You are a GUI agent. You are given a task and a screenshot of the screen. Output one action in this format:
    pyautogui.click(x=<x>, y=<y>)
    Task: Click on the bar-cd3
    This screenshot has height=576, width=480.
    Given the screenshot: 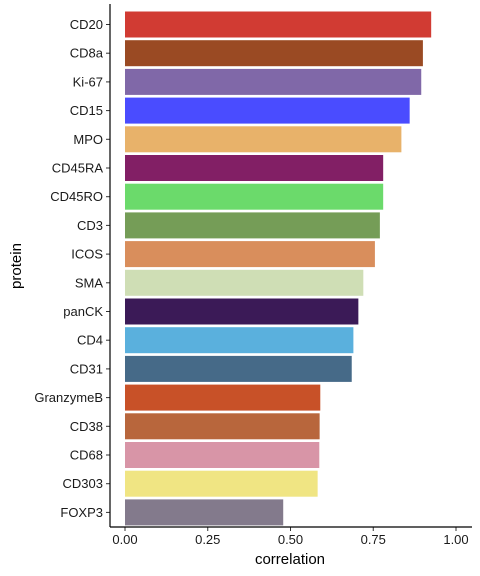 What is the action you would take?
    pyautogui.click(x=252, y=225)
    